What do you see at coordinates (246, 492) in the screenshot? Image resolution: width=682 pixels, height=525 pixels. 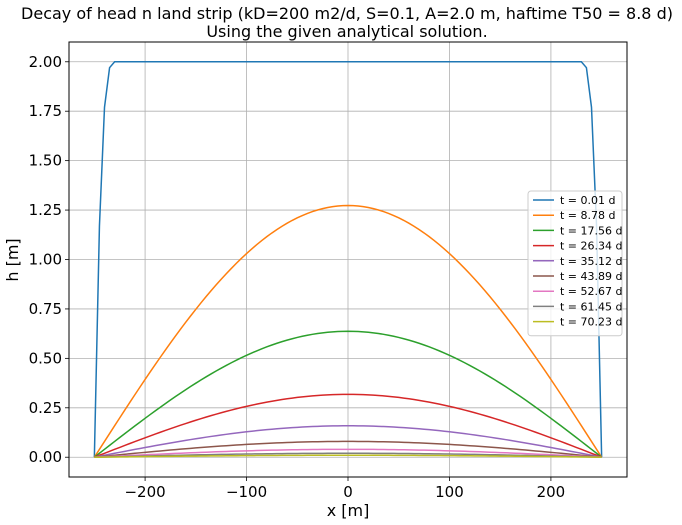 I see `x-tick-label: −100` at bounding box center [246, 492].